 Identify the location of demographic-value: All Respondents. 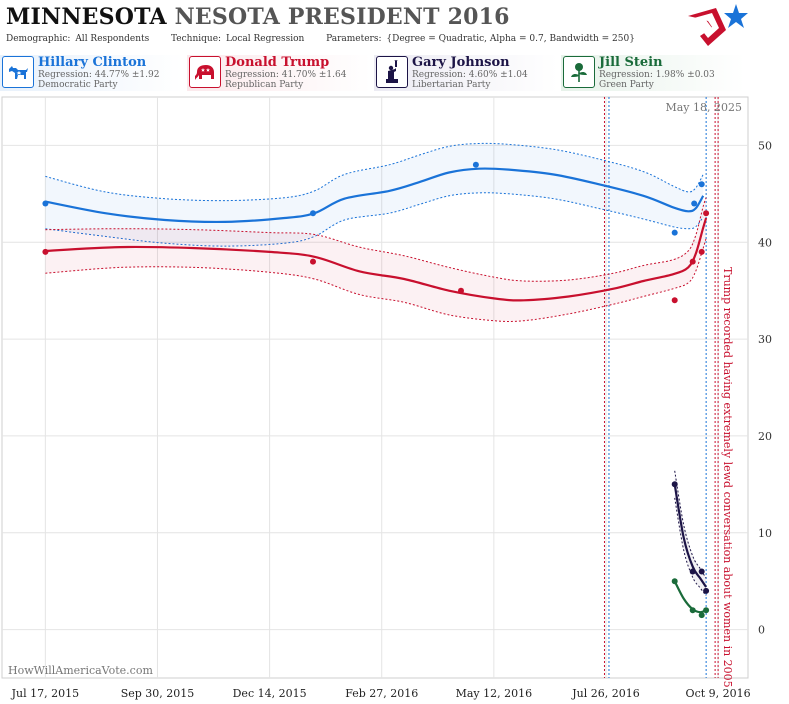
(112, 39).